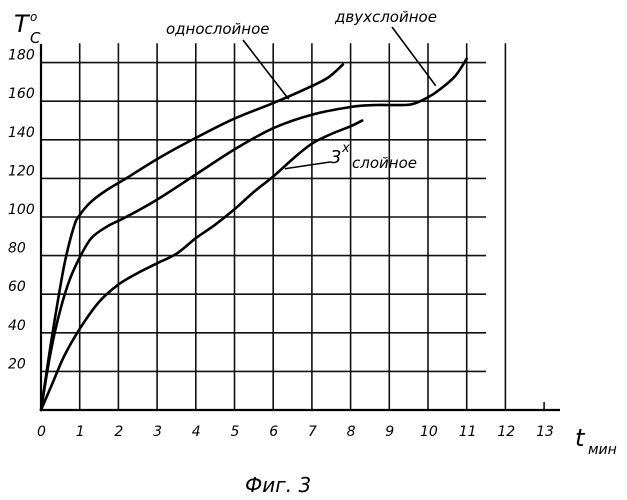 The image size is (627, 500). Describe the element at coordinates (21, 171) in the screenshot. I see `y-tick-label: 120` at that location.